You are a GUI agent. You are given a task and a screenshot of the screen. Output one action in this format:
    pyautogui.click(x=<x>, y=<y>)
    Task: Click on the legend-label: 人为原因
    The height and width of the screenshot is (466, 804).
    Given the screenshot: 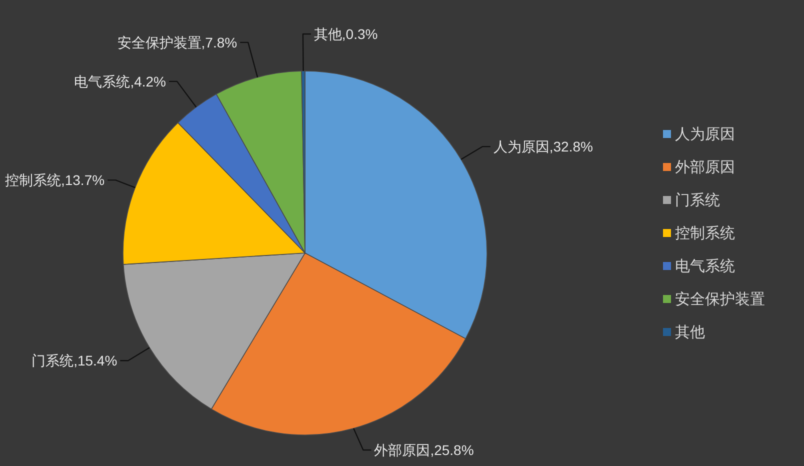 What is the action you would take?
    pyautogui.click(x=705, y=134)
    